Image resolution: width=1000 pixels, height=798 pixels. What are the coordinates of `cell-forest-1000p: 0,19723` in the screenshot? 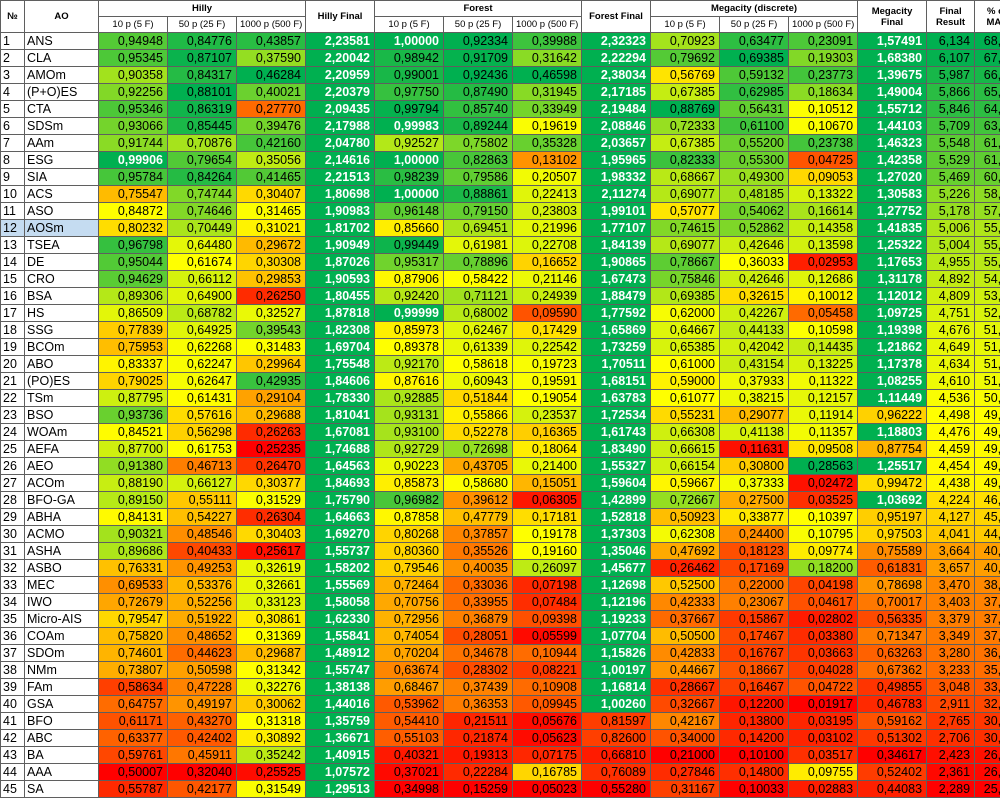 It's located at (547, 364).